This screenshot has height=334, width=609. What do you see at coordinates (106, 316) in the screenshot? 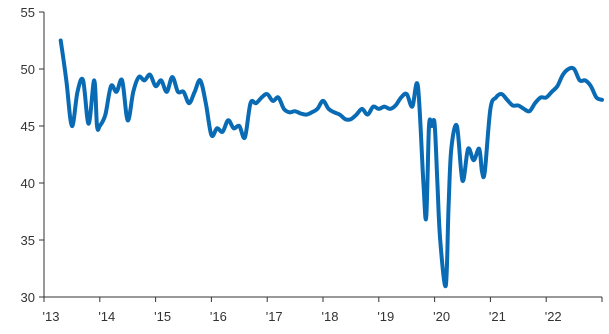
I see `x-tick-label: '14` at bounding box center [106, 316].